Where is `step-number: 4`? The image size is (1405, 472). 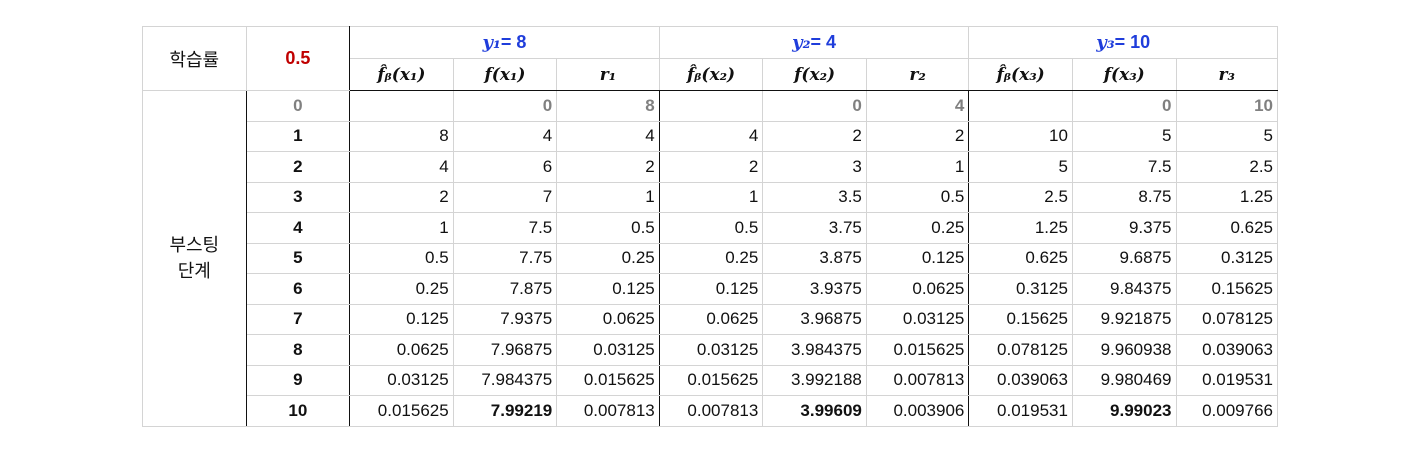 step-number: 4 is located at coordinates (298, 228).